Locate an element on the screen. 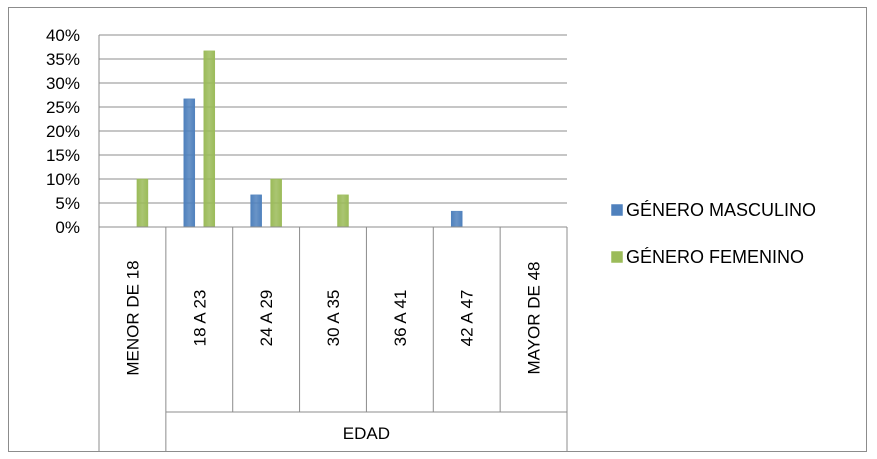 This screenshot has height=459, width=877. y-tick-label: 20% is located at coordinates (63, 131).